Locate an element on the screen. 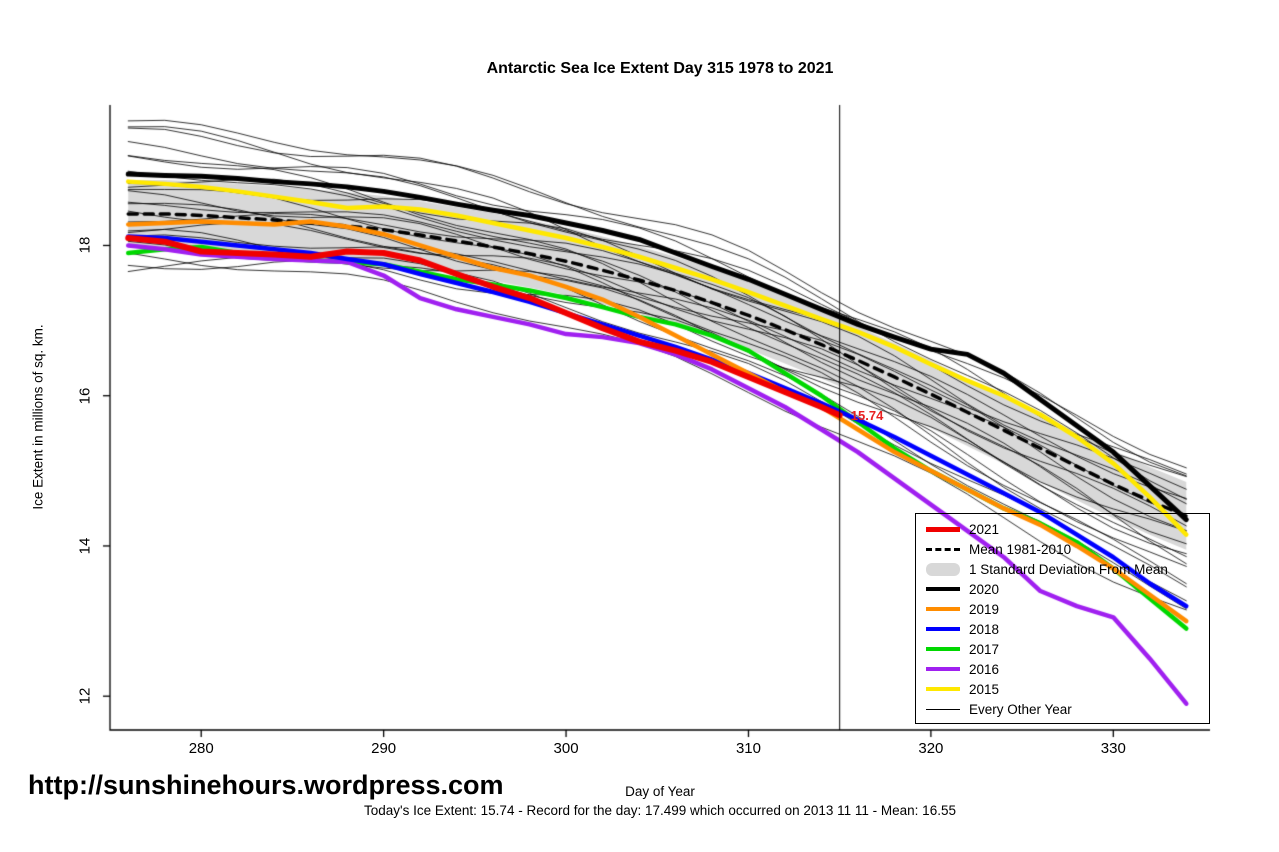  legend-item: Every Other Year is located at coordinates (1067, 709).